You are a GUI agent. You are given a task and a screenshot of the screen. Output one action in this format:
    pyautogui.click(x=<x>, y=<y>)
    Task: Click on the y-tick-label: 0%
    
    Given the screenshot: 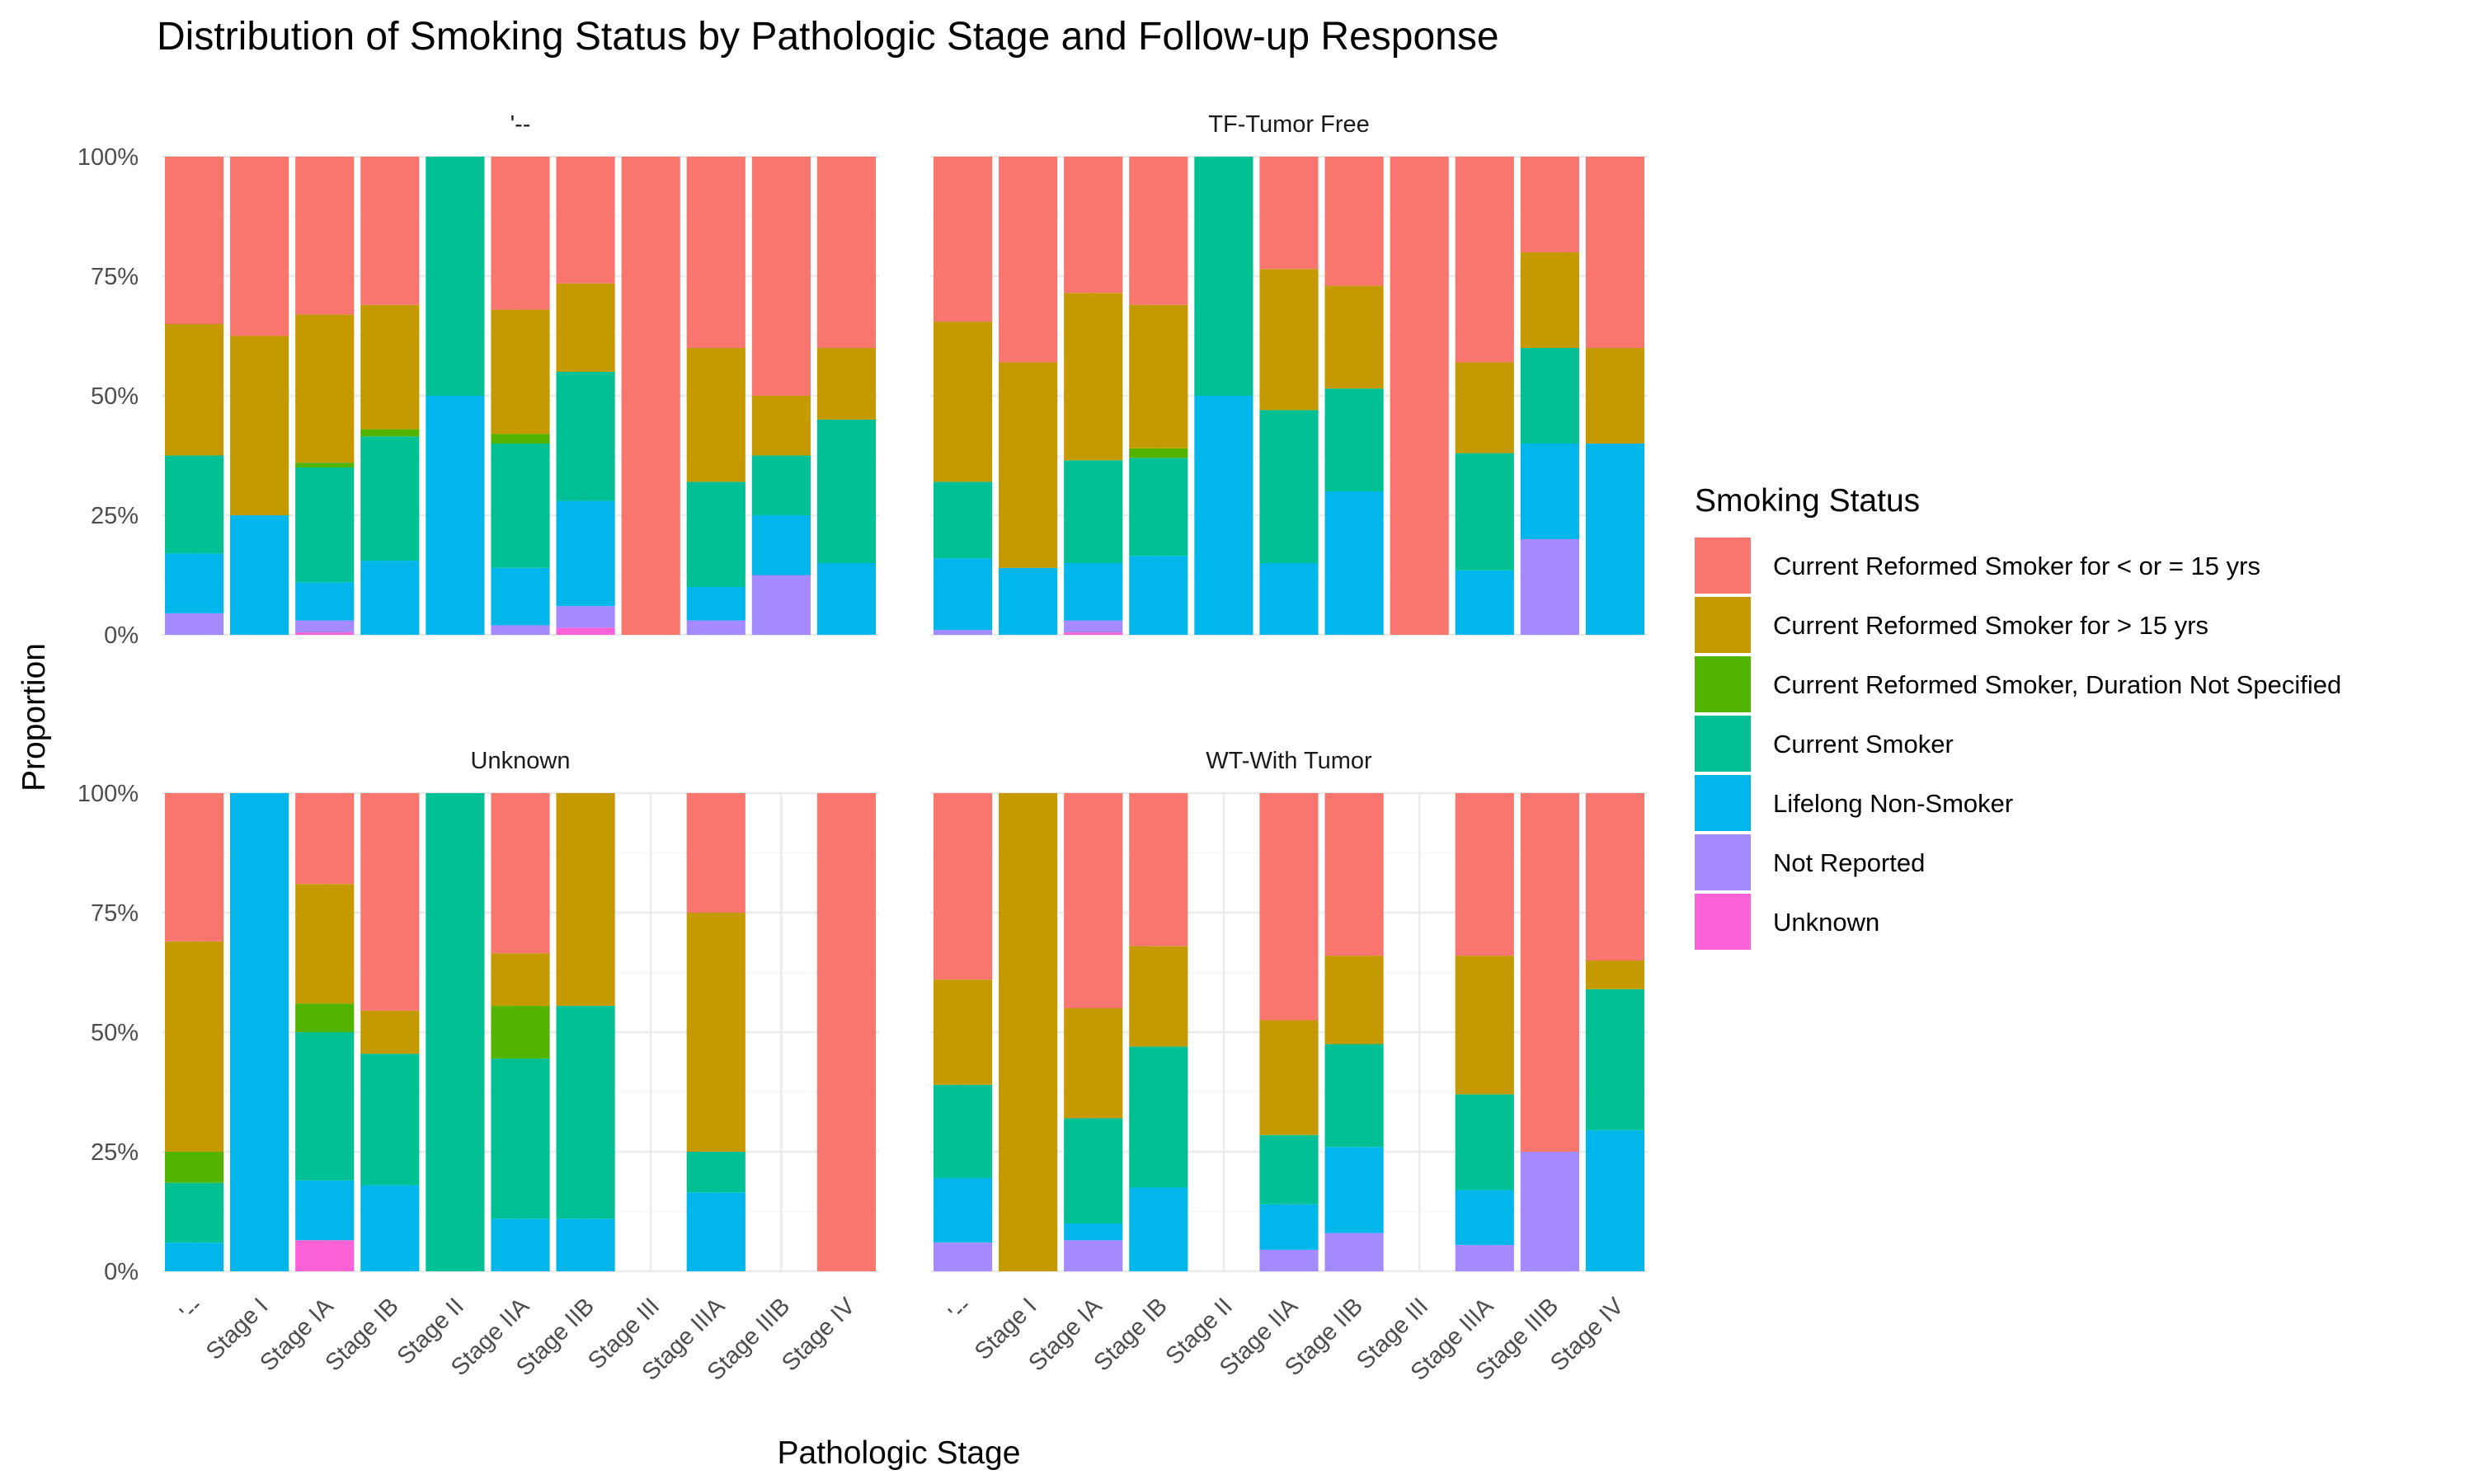 What is the action you would take?
    pyautogui.click(x=121, y=635)
    